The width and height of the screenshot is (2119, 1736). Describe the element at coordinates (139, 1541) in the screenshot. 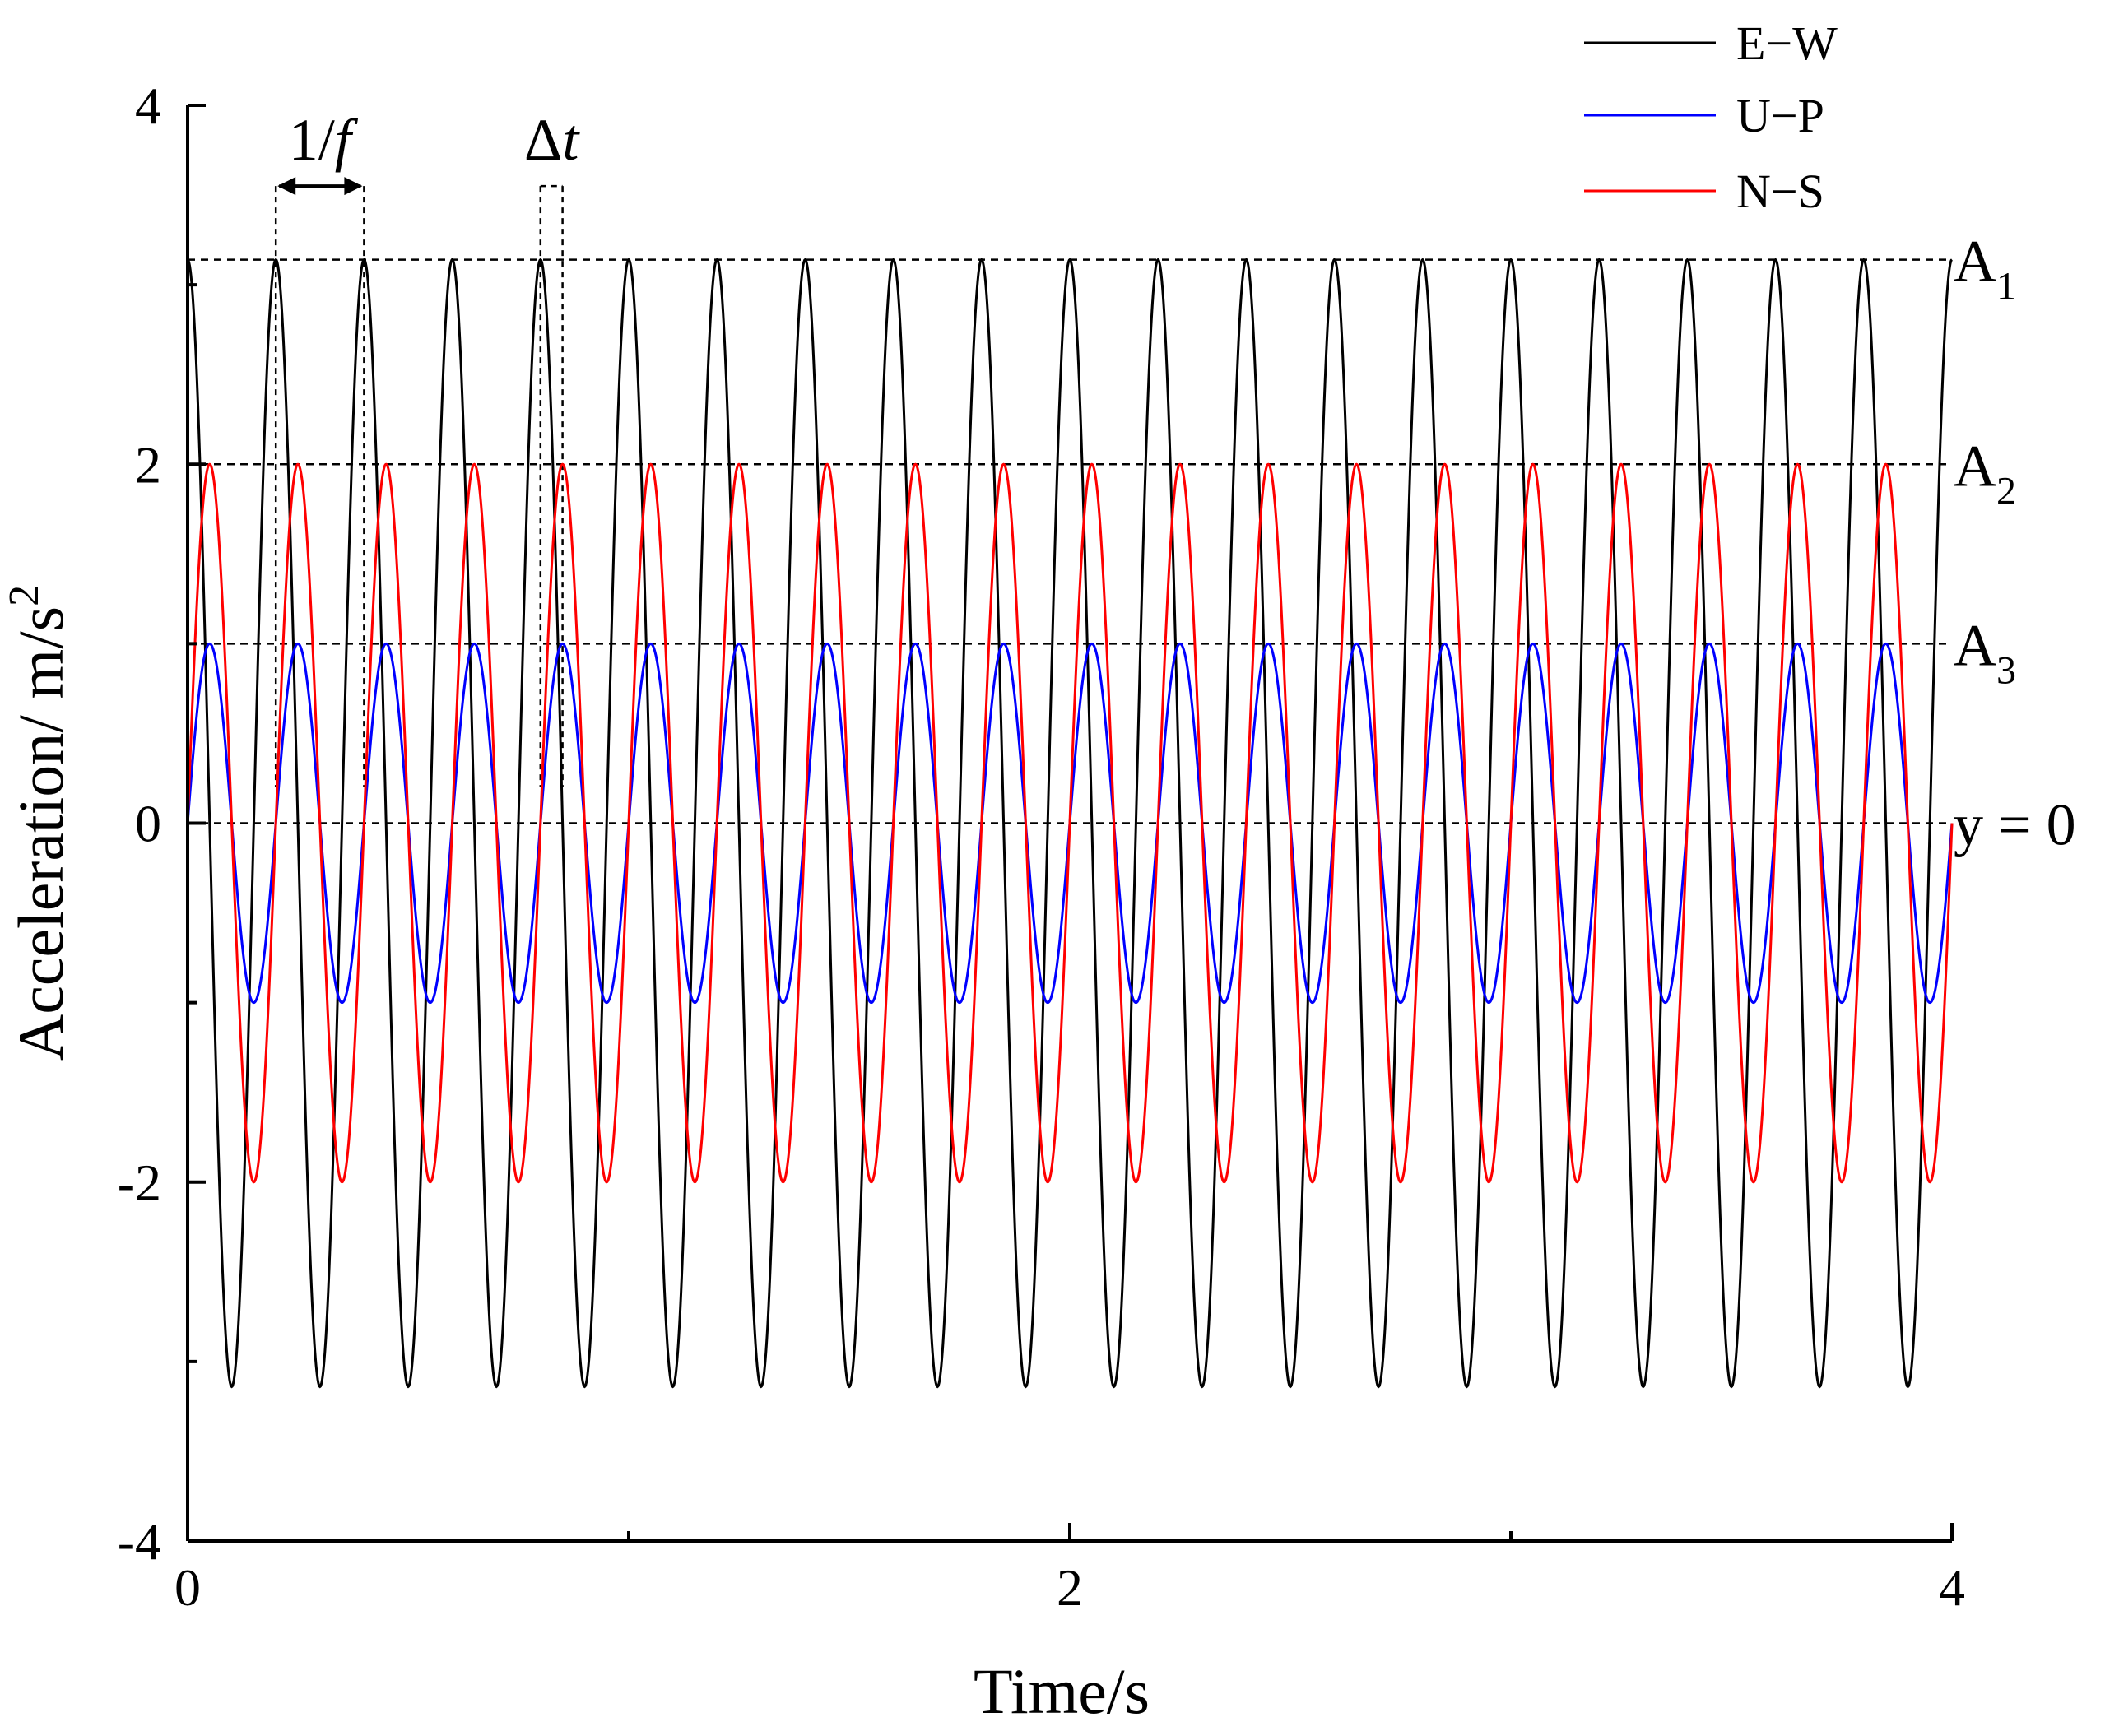

I see `y-tick-label: -4` at that location.